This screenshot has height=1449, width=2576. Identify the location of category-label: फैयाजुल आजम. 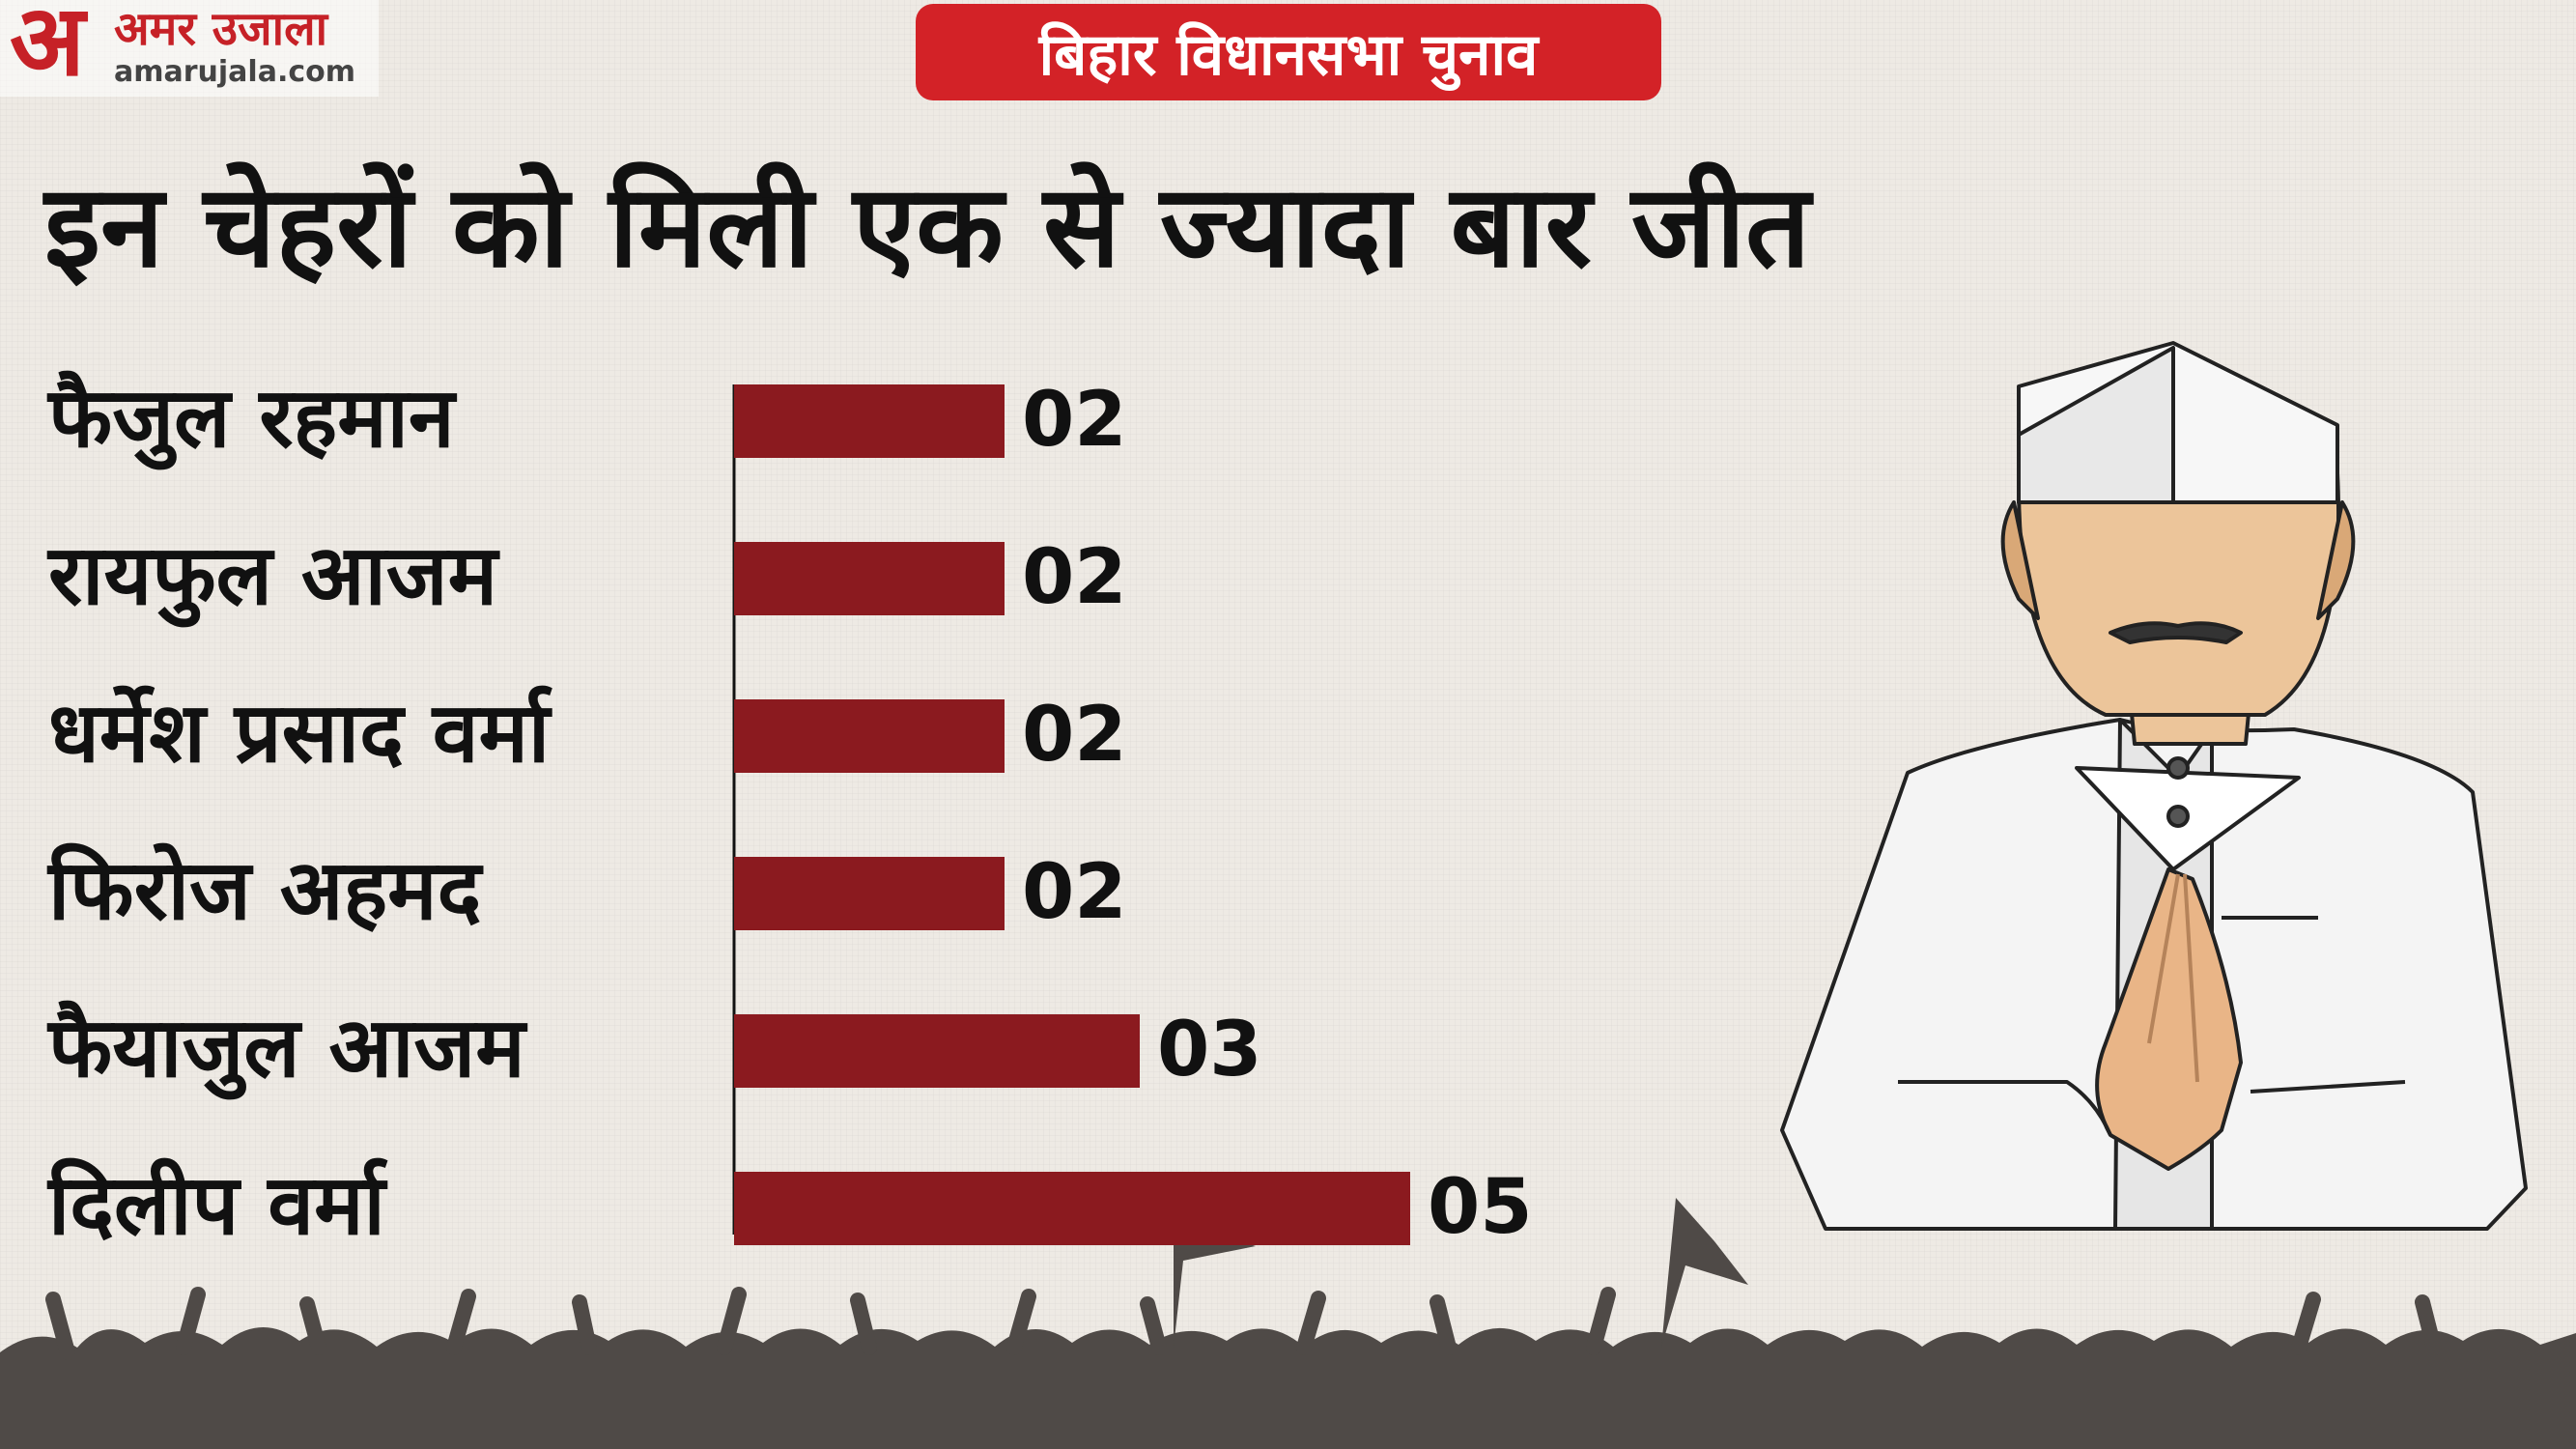
(286, 1048).